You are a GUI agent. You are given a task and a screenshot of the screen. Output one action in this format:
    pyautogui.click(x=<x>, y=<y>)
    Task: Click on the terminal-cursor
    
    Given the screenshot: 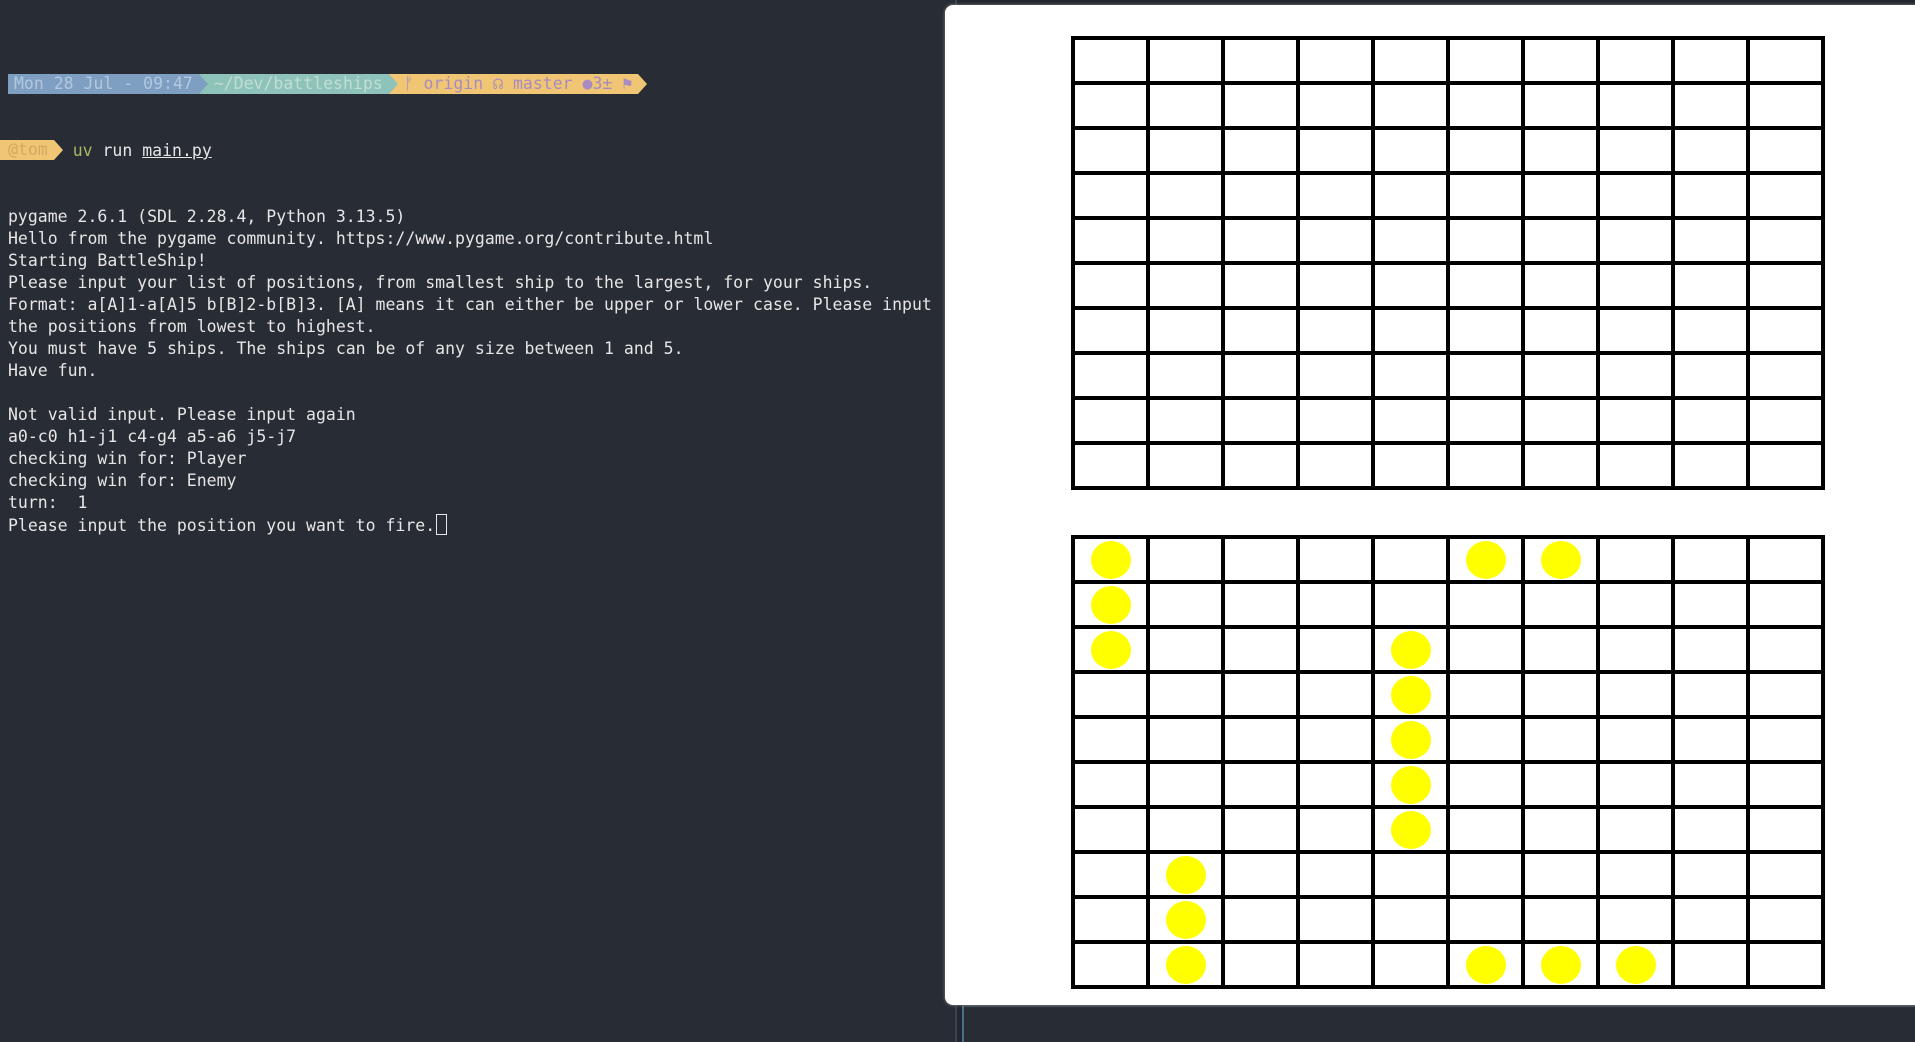 What is the action you would take?
    pyautogui.click(x=442, y=524)
    